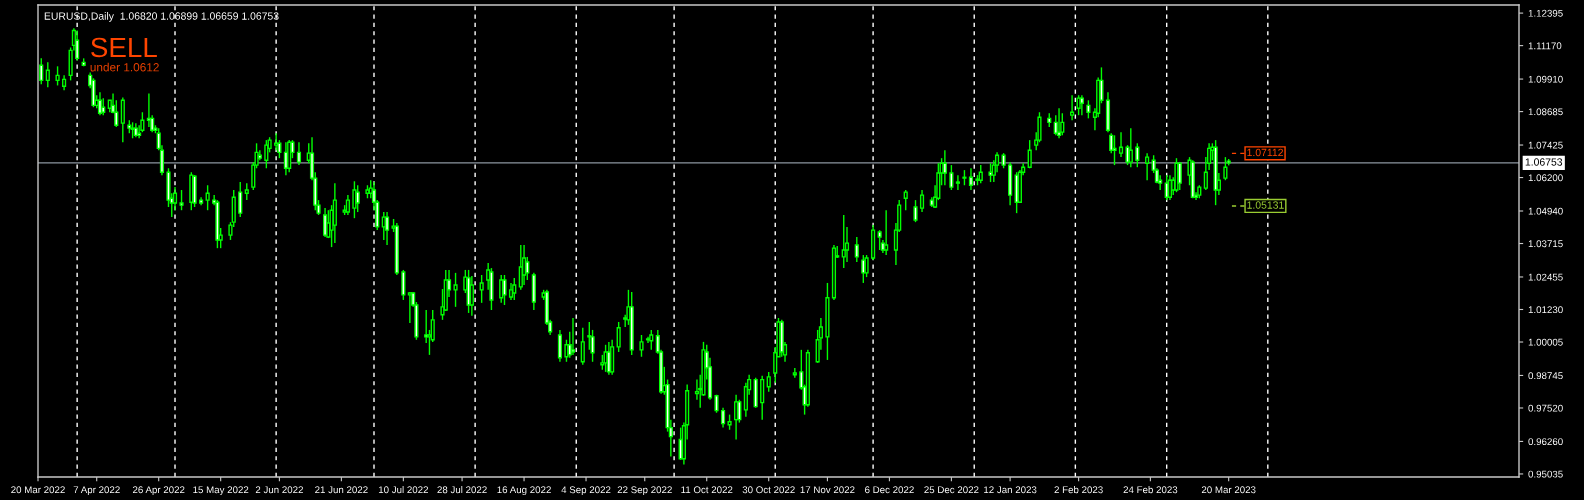 The height and width of the screenshot is (500, 1584). Describe the element at coordinates (38, 490) in the screenshot. I see `x-tick-label: 20 Mar 2022` at that location.